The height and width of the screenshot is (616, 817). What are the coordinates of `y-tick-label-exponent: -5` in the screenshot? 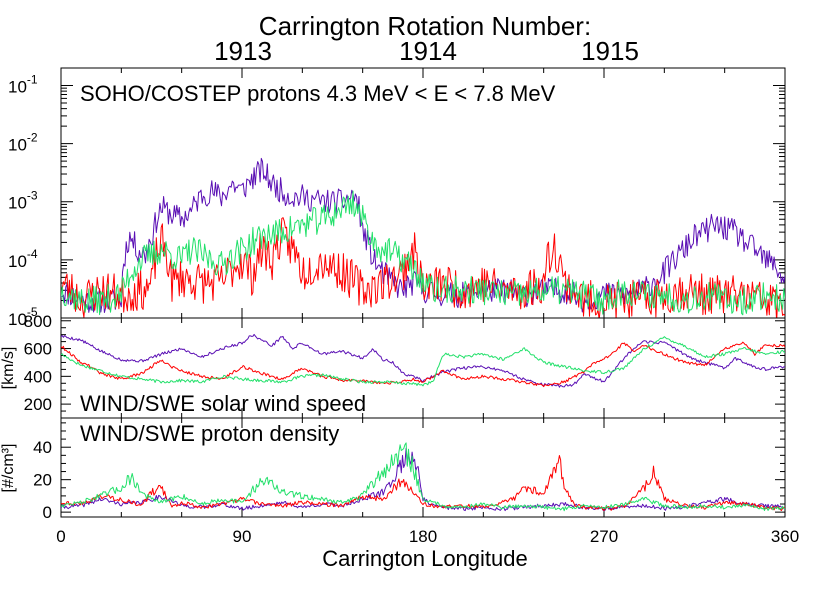 It's located at (32, 312).